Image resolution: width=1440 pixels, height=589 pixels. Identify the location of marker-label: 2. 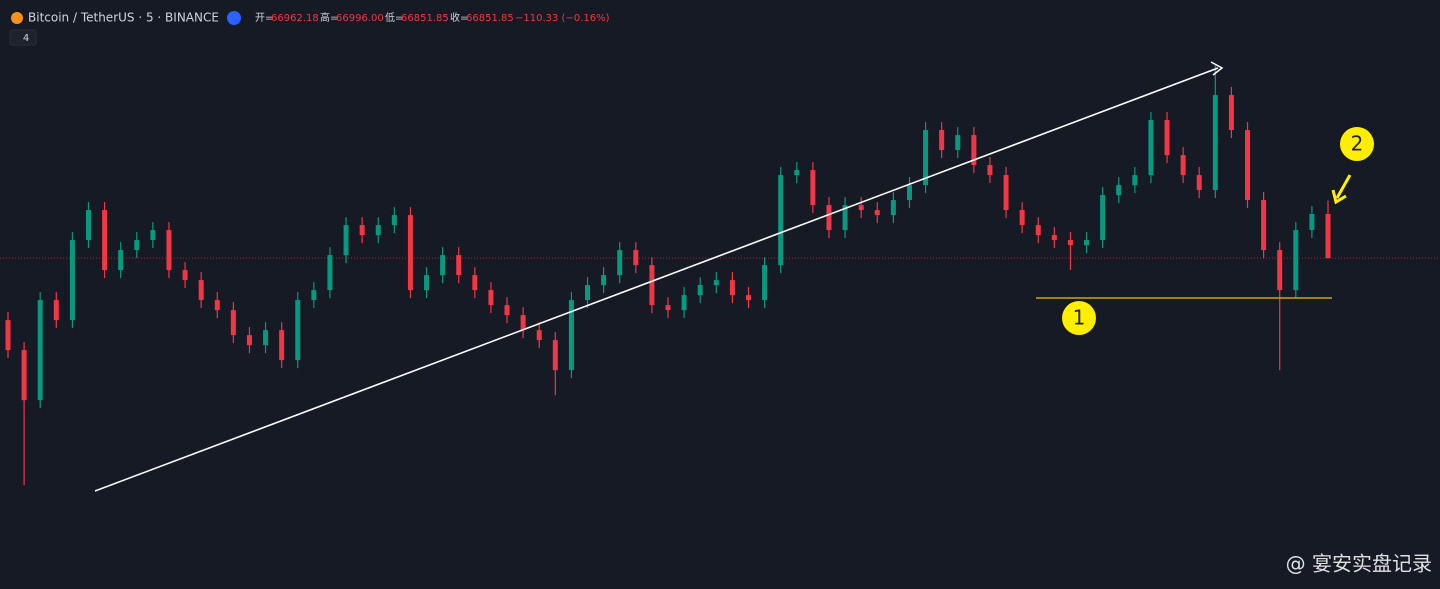
(1357, 144).